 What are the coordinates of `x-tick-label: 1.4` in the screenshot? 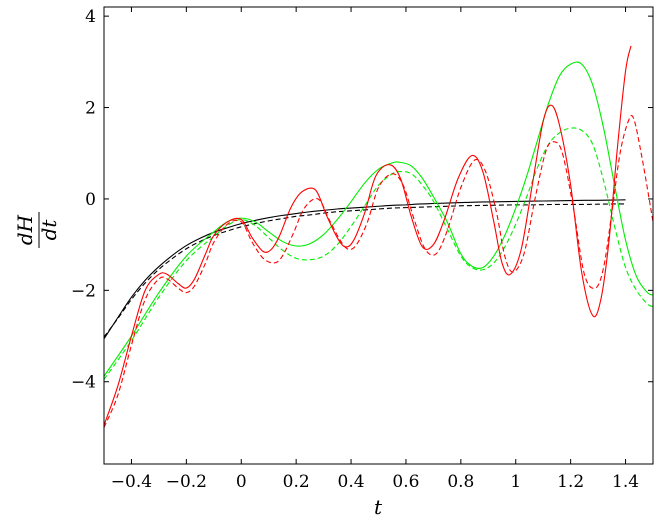 It's located at (625, 482).